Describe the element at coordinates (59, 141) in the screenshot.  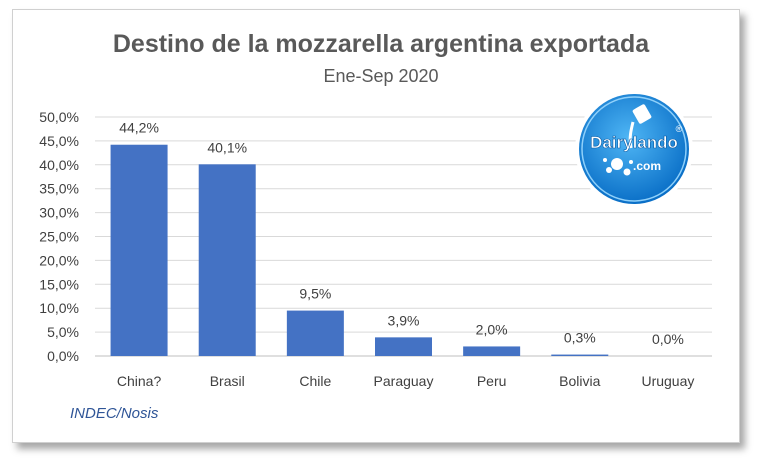
I see `y-tick-label: 45,0%` at that location.